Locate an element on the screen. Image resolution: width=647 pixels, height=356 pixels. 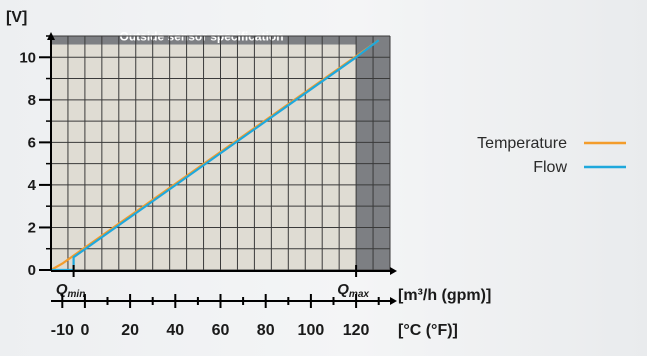
y-tick-label: 6 is located at coordinates (32, 142).